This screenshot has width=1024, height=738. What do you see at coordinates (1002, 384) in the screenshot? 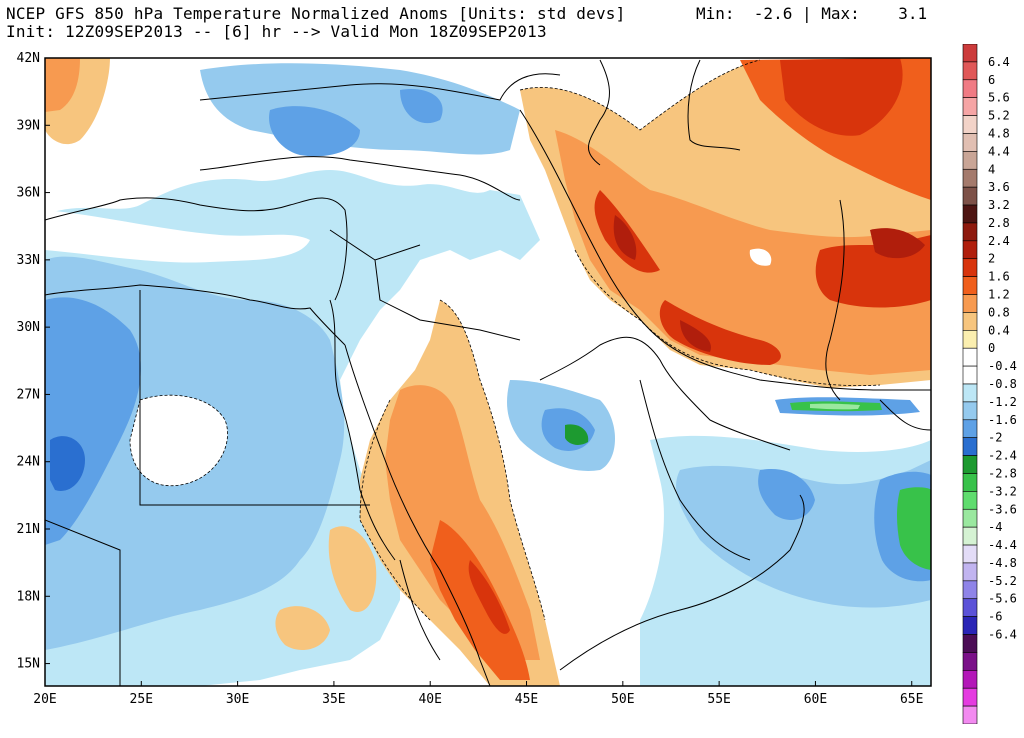
I see `colorbar-label: -0.8` at bounding box center [1002, 384].